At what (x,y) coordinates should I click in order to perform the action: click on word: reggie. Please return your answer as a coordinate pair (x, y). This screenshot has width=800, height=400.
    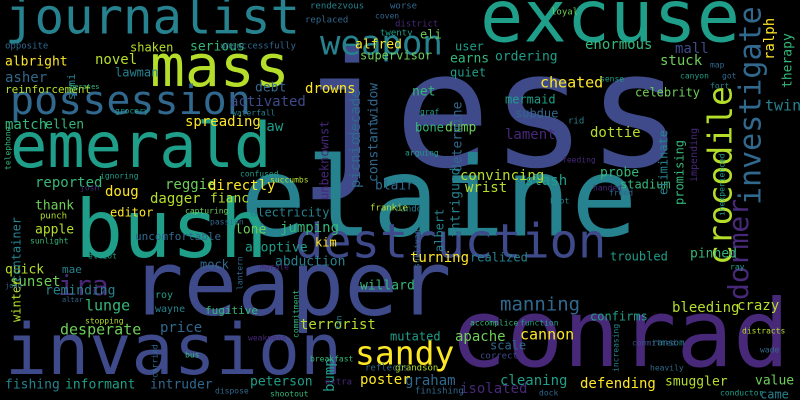
    Looking at the image, I should click on (190, 185).